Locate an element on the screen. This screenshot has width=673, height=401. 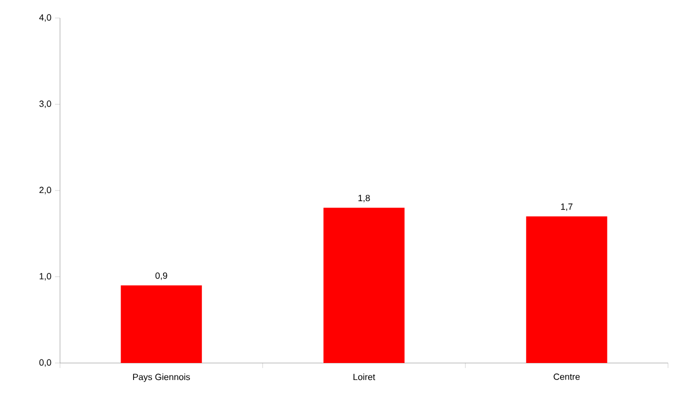
data-label: 1,7 is located at coordinates (566, 207).